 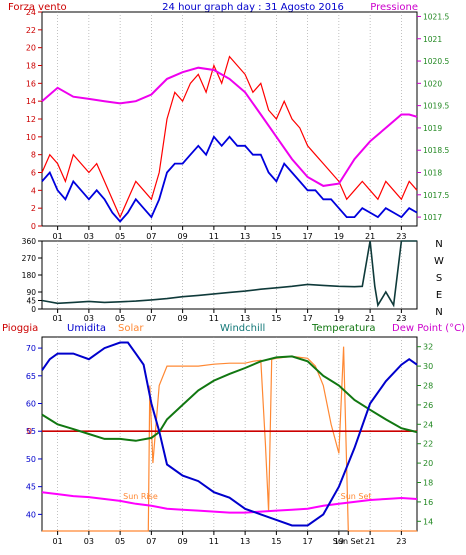 What do you see at coordinates (214, 236) in the screenshot?
I see `wind-x-label: 11` at bounding box center [214, 236].